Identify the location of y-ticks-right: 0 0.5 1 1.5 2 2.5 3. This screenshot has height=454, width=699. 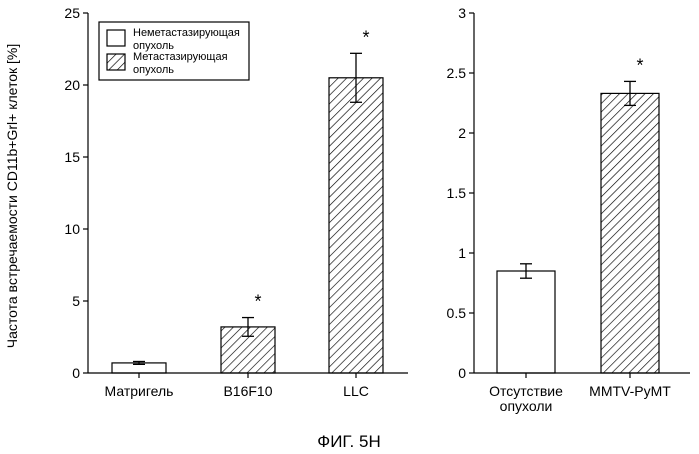
(460, 193).